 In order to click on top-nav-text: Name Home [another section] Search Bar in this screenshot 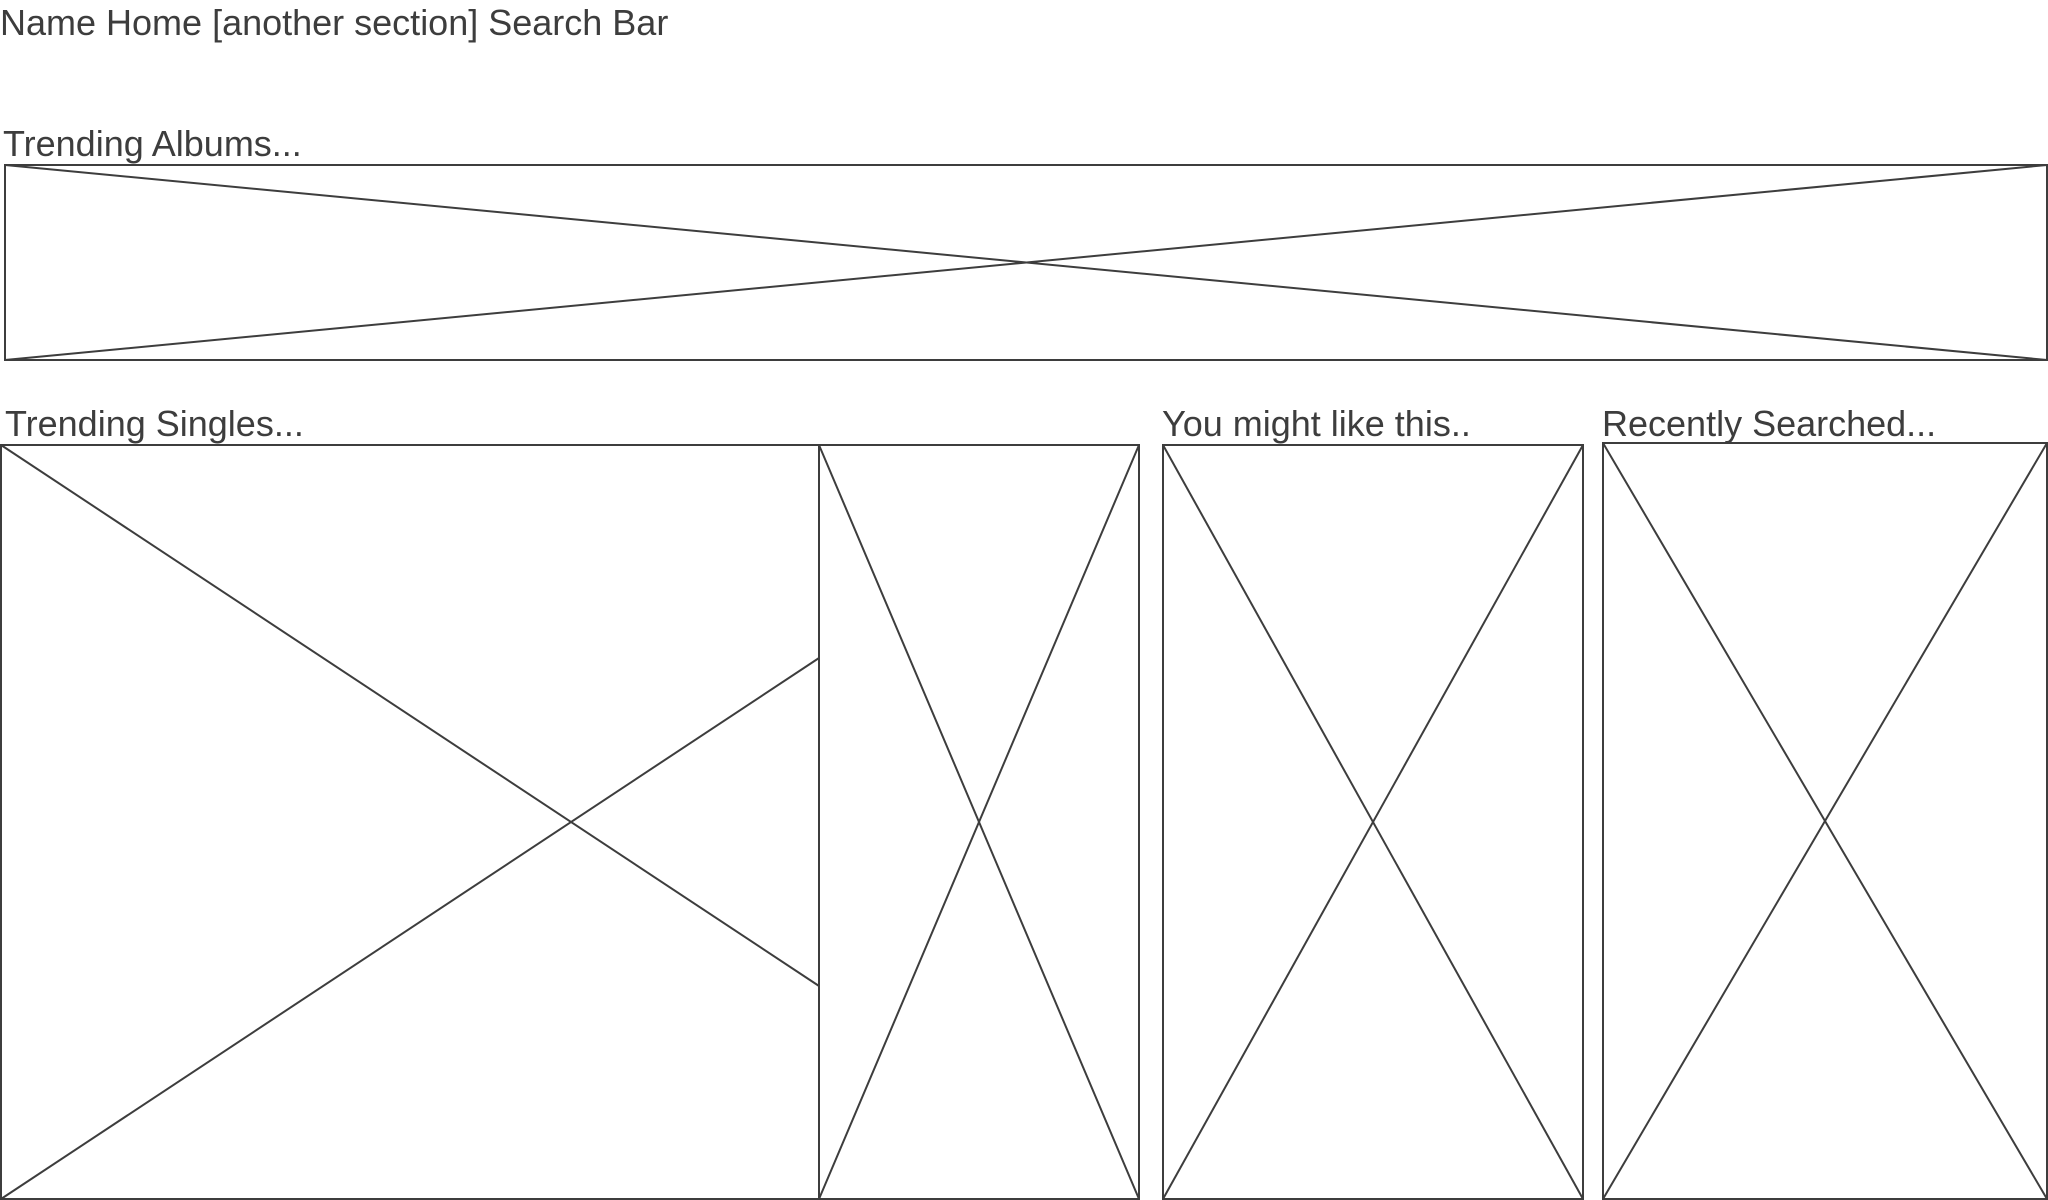, I will do `click(334, 22)`.